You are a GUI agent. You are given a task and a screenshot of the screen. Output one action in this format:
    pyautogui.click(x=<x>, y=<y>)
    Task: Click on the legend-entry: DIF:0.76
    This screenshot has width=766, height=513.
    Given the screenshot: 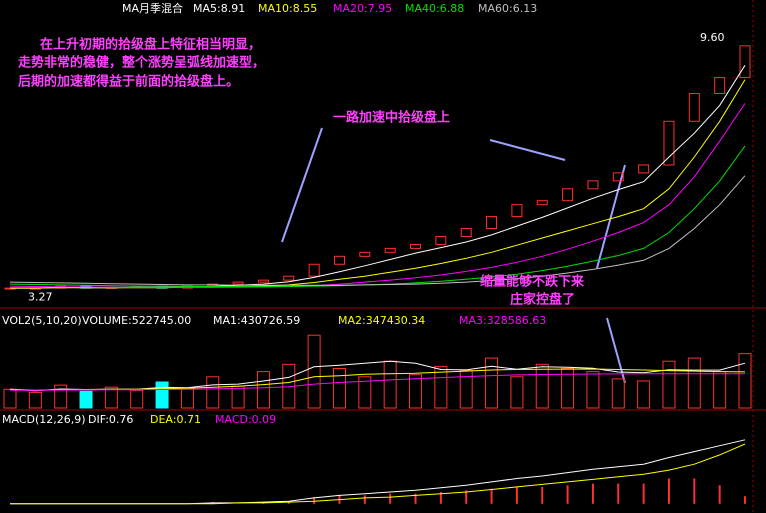 What is the action you would take?
    pyautogui.click(x=110, y=419)
    